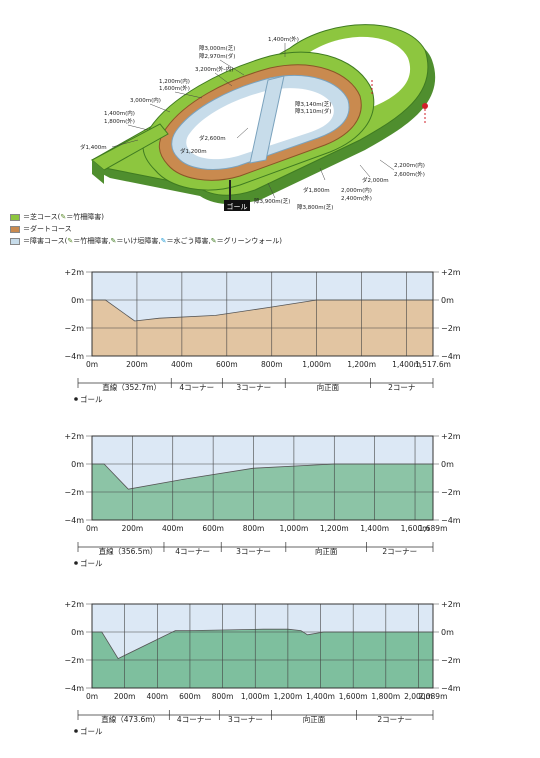 The width and height of the screenshot is (540, 758). What do you see at coordinates (272, 201) in the screenshot?
I see `distance-label: 障3,900m(芝)` at bounding box center [272, 201].